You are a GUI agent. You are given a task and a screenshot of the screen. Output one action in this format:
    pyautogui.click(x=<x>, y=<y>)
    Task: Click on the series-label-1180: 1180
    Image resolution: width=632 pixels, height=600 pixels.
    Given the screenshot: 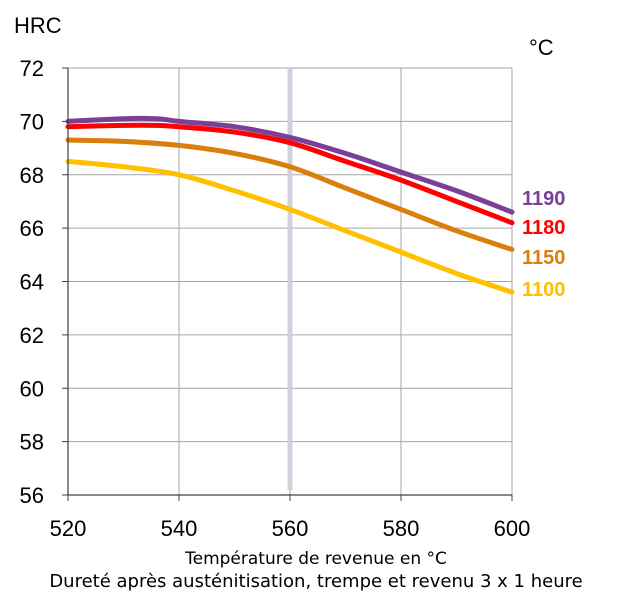 What is the action you would take?
    pyautogui.click(x=543, y=228)
    